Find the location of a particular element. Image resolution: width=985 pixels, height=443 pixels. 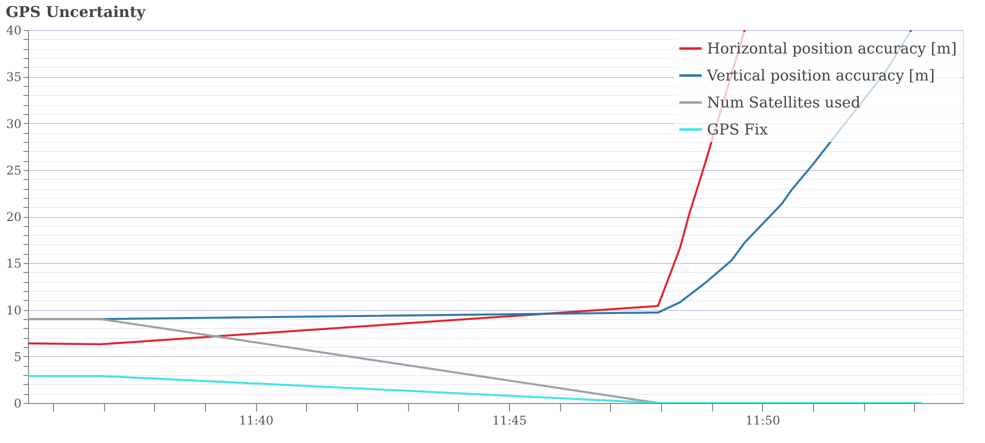

y-tick-label: 25 is located at coordinates (14, 170).